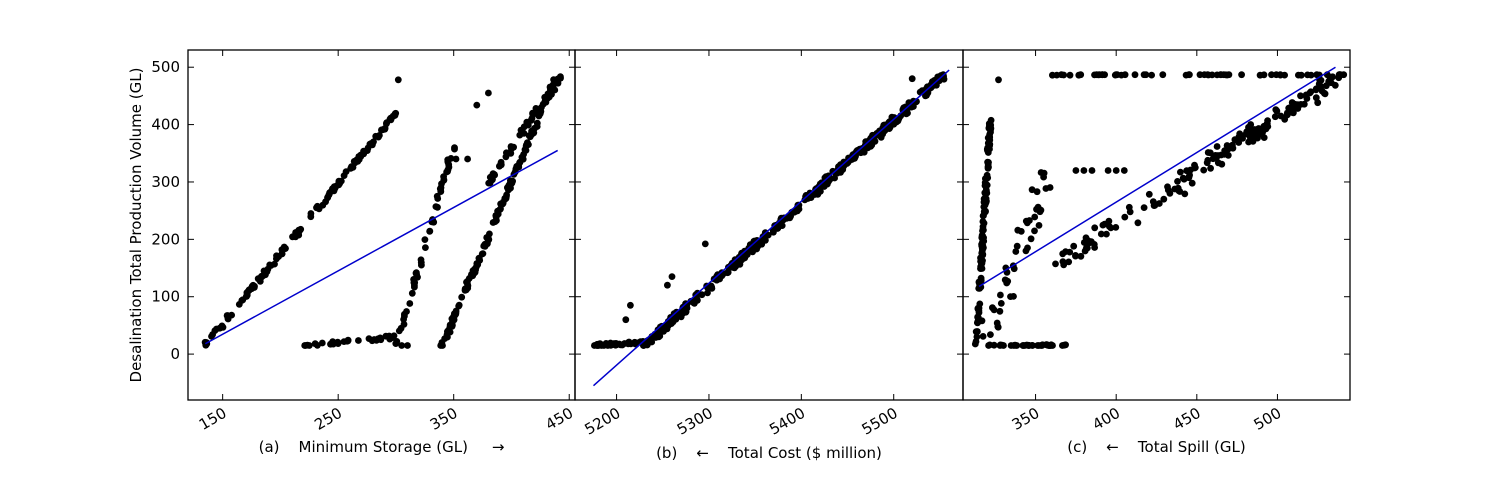 The height and width of the screenshot is (500, 1500). I want to click on x-tick-label: 5400, so click(787, 421).